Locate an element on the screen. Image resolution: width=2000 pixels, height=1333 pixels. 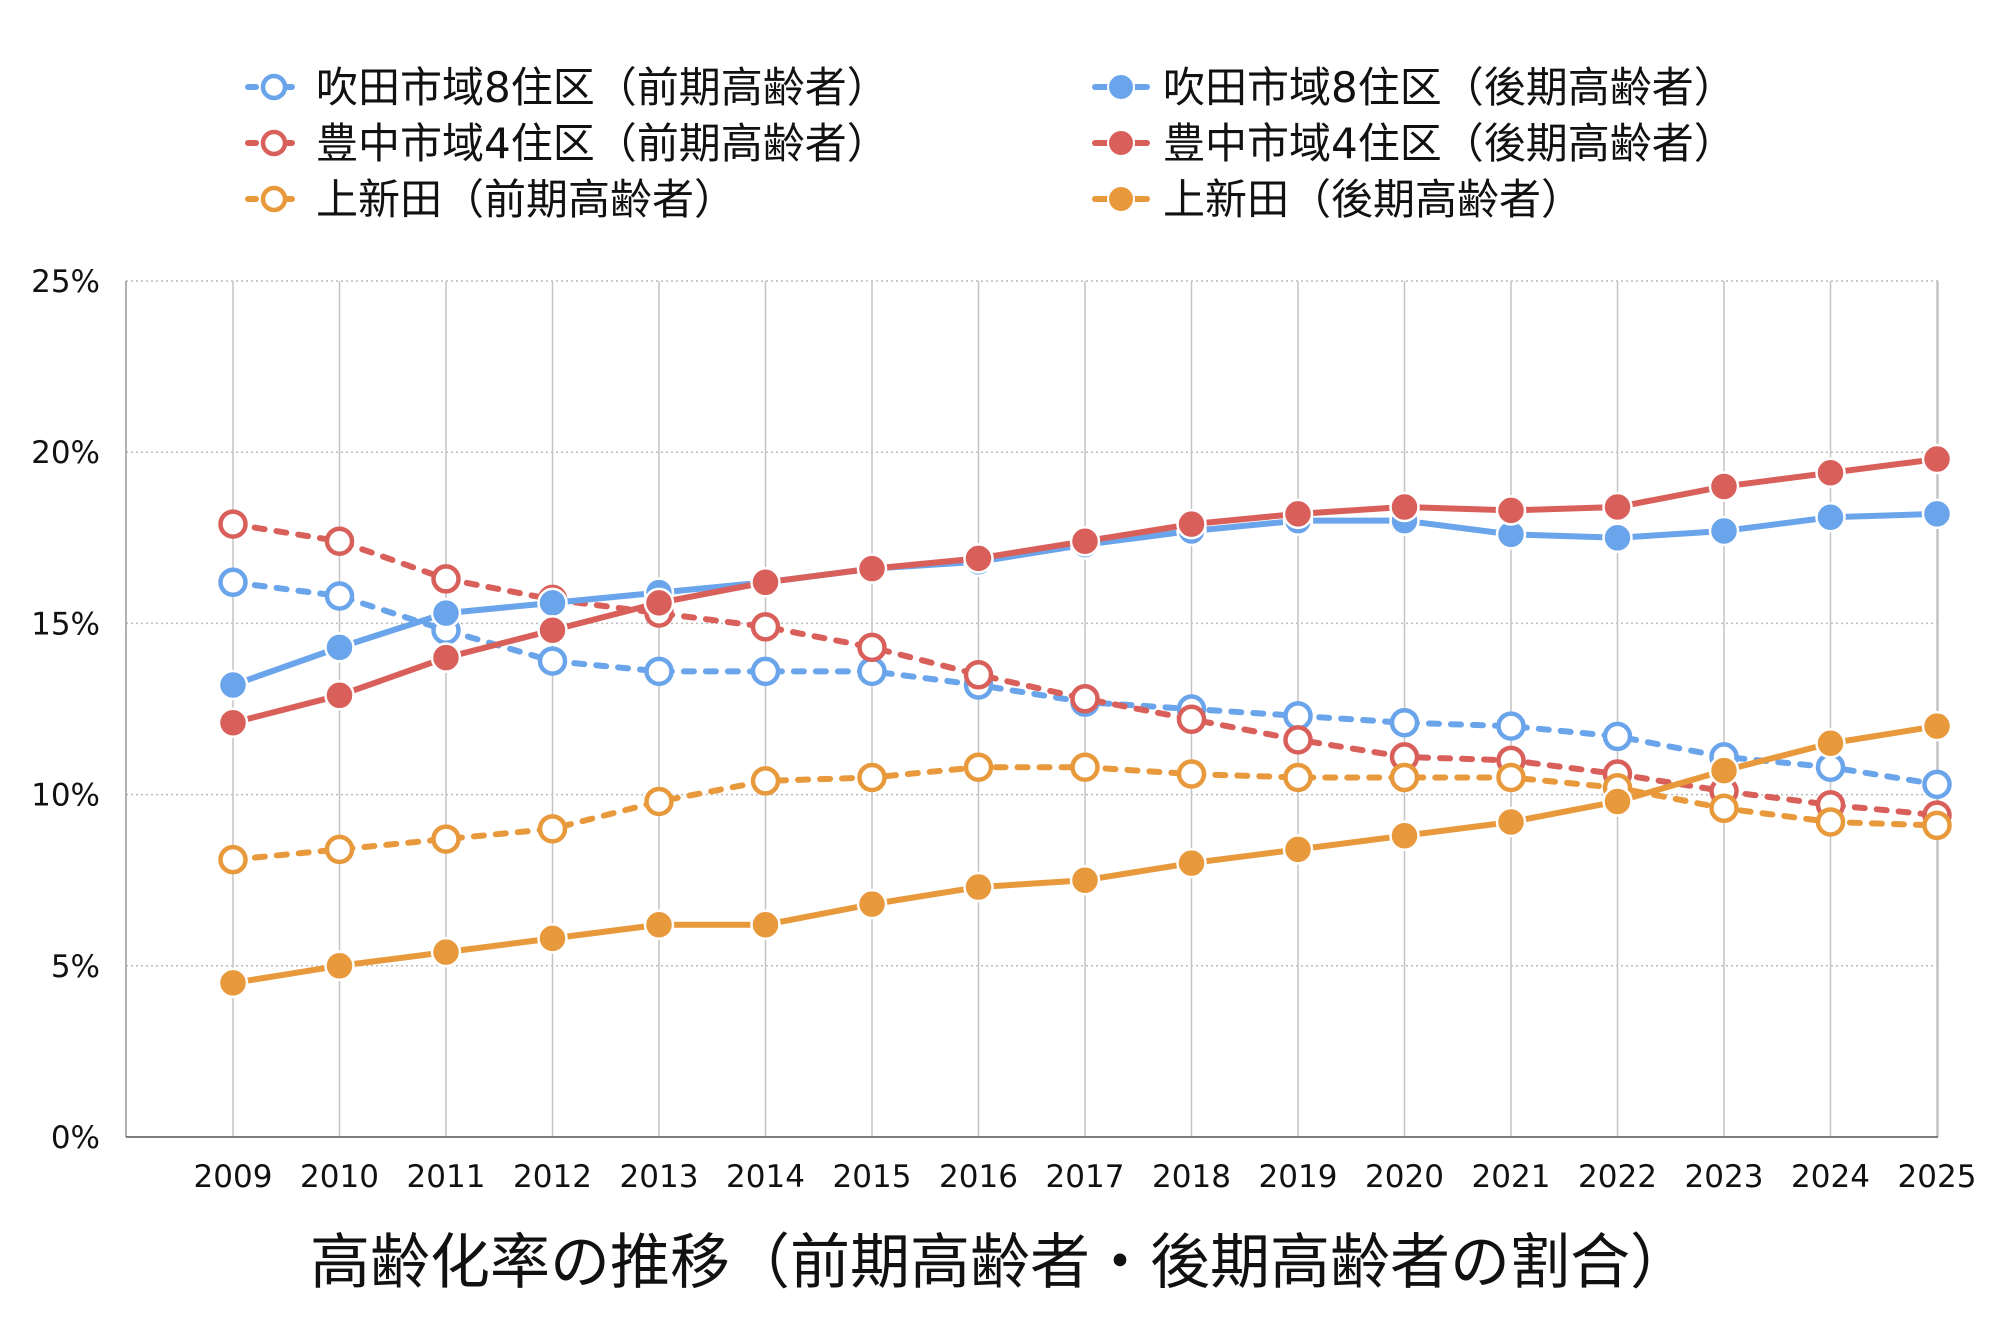
x-tick-label: 2025 is located at coordinates (1937, 1177).